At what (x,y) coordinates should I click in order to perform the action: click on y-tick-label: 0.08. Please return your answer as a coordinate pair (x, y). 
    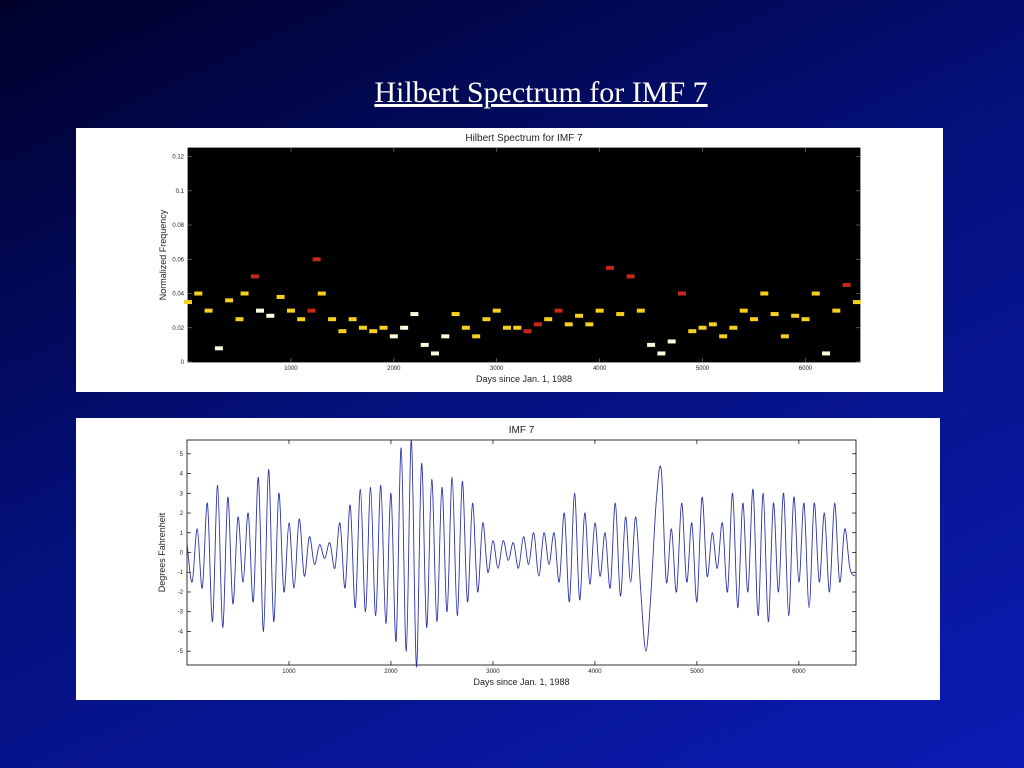
    Looking at the image, I should click on (178, 226).